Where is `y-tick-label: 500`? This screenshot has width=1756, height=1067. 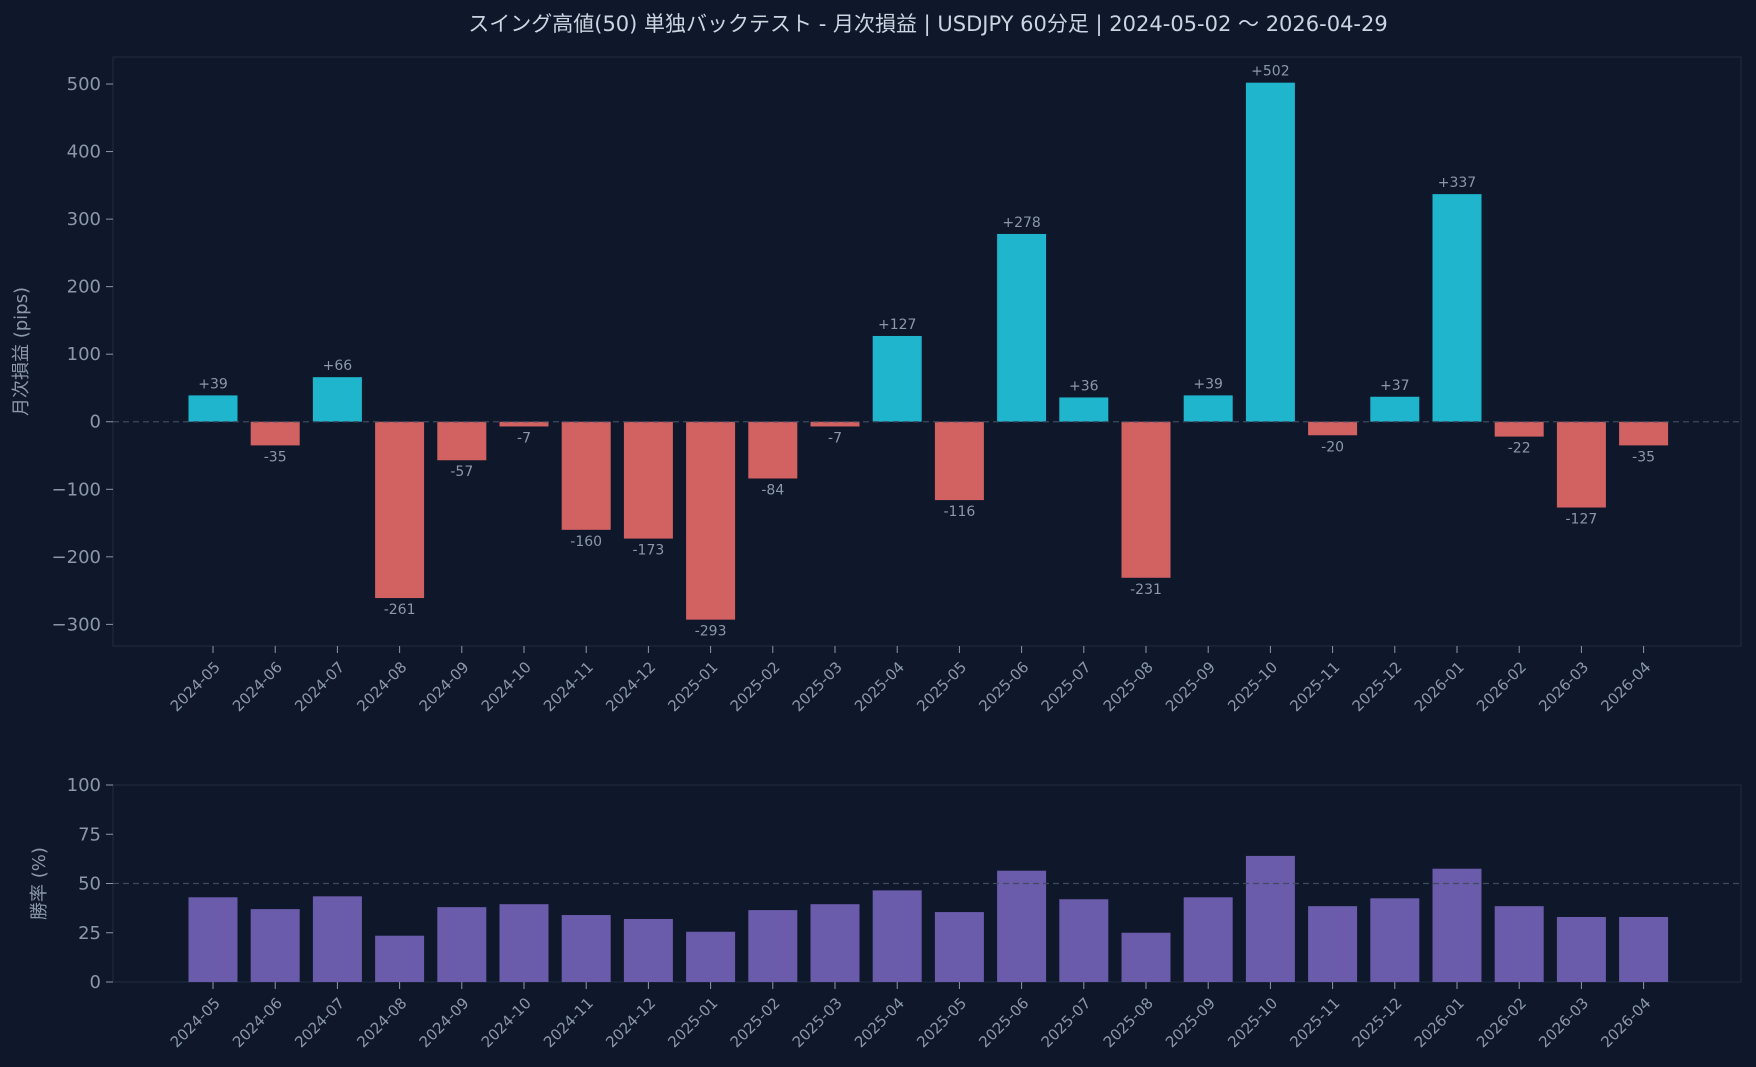
y-tick-label: 500 is located at coordinates (84, 84).